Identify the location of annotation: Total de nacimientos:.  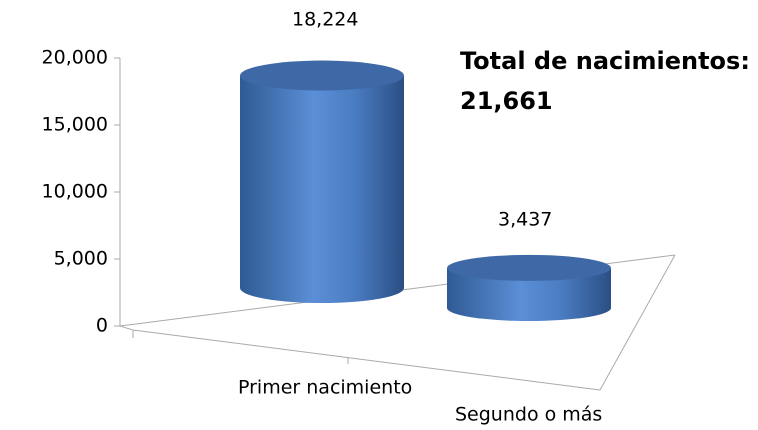
(605, 61).